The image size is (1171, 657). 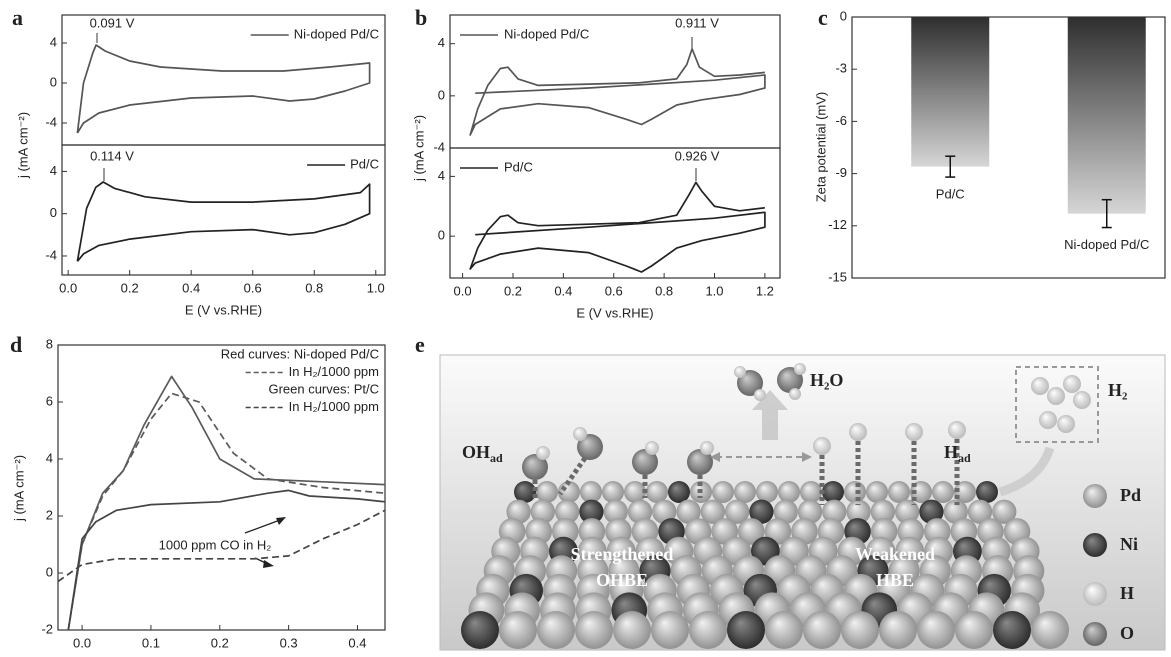 What do you see at coordinates (289, 642) in the screenshot?
I see `x-tick-label: 0.3` at bounding box center [289, 642].